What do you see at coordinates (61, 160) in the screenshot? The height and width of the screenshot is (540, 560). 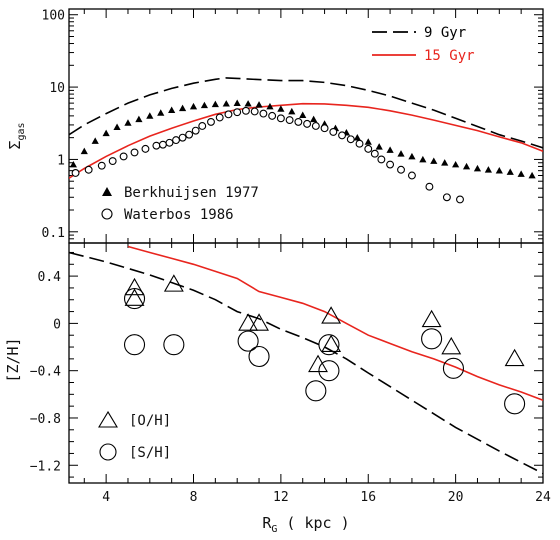 I see `top-y-tick-label: 1` at bounding box center [61, 160].